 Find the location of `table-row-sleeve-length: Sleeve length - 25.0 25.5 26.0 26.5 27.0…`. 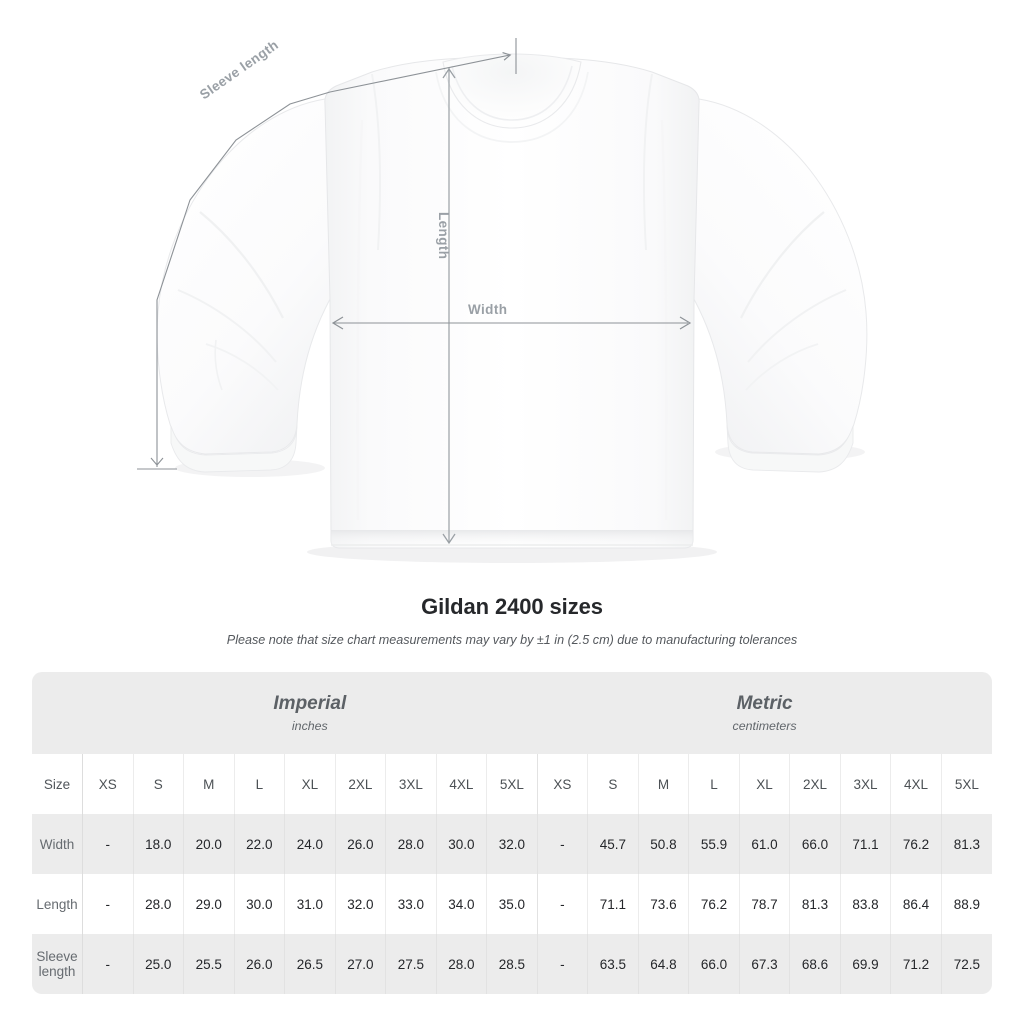

table-row-sleeve-length: Sleeve length - 25.0 25.5 26.0 26.5 27.0… is located at coordinates (512, 964).